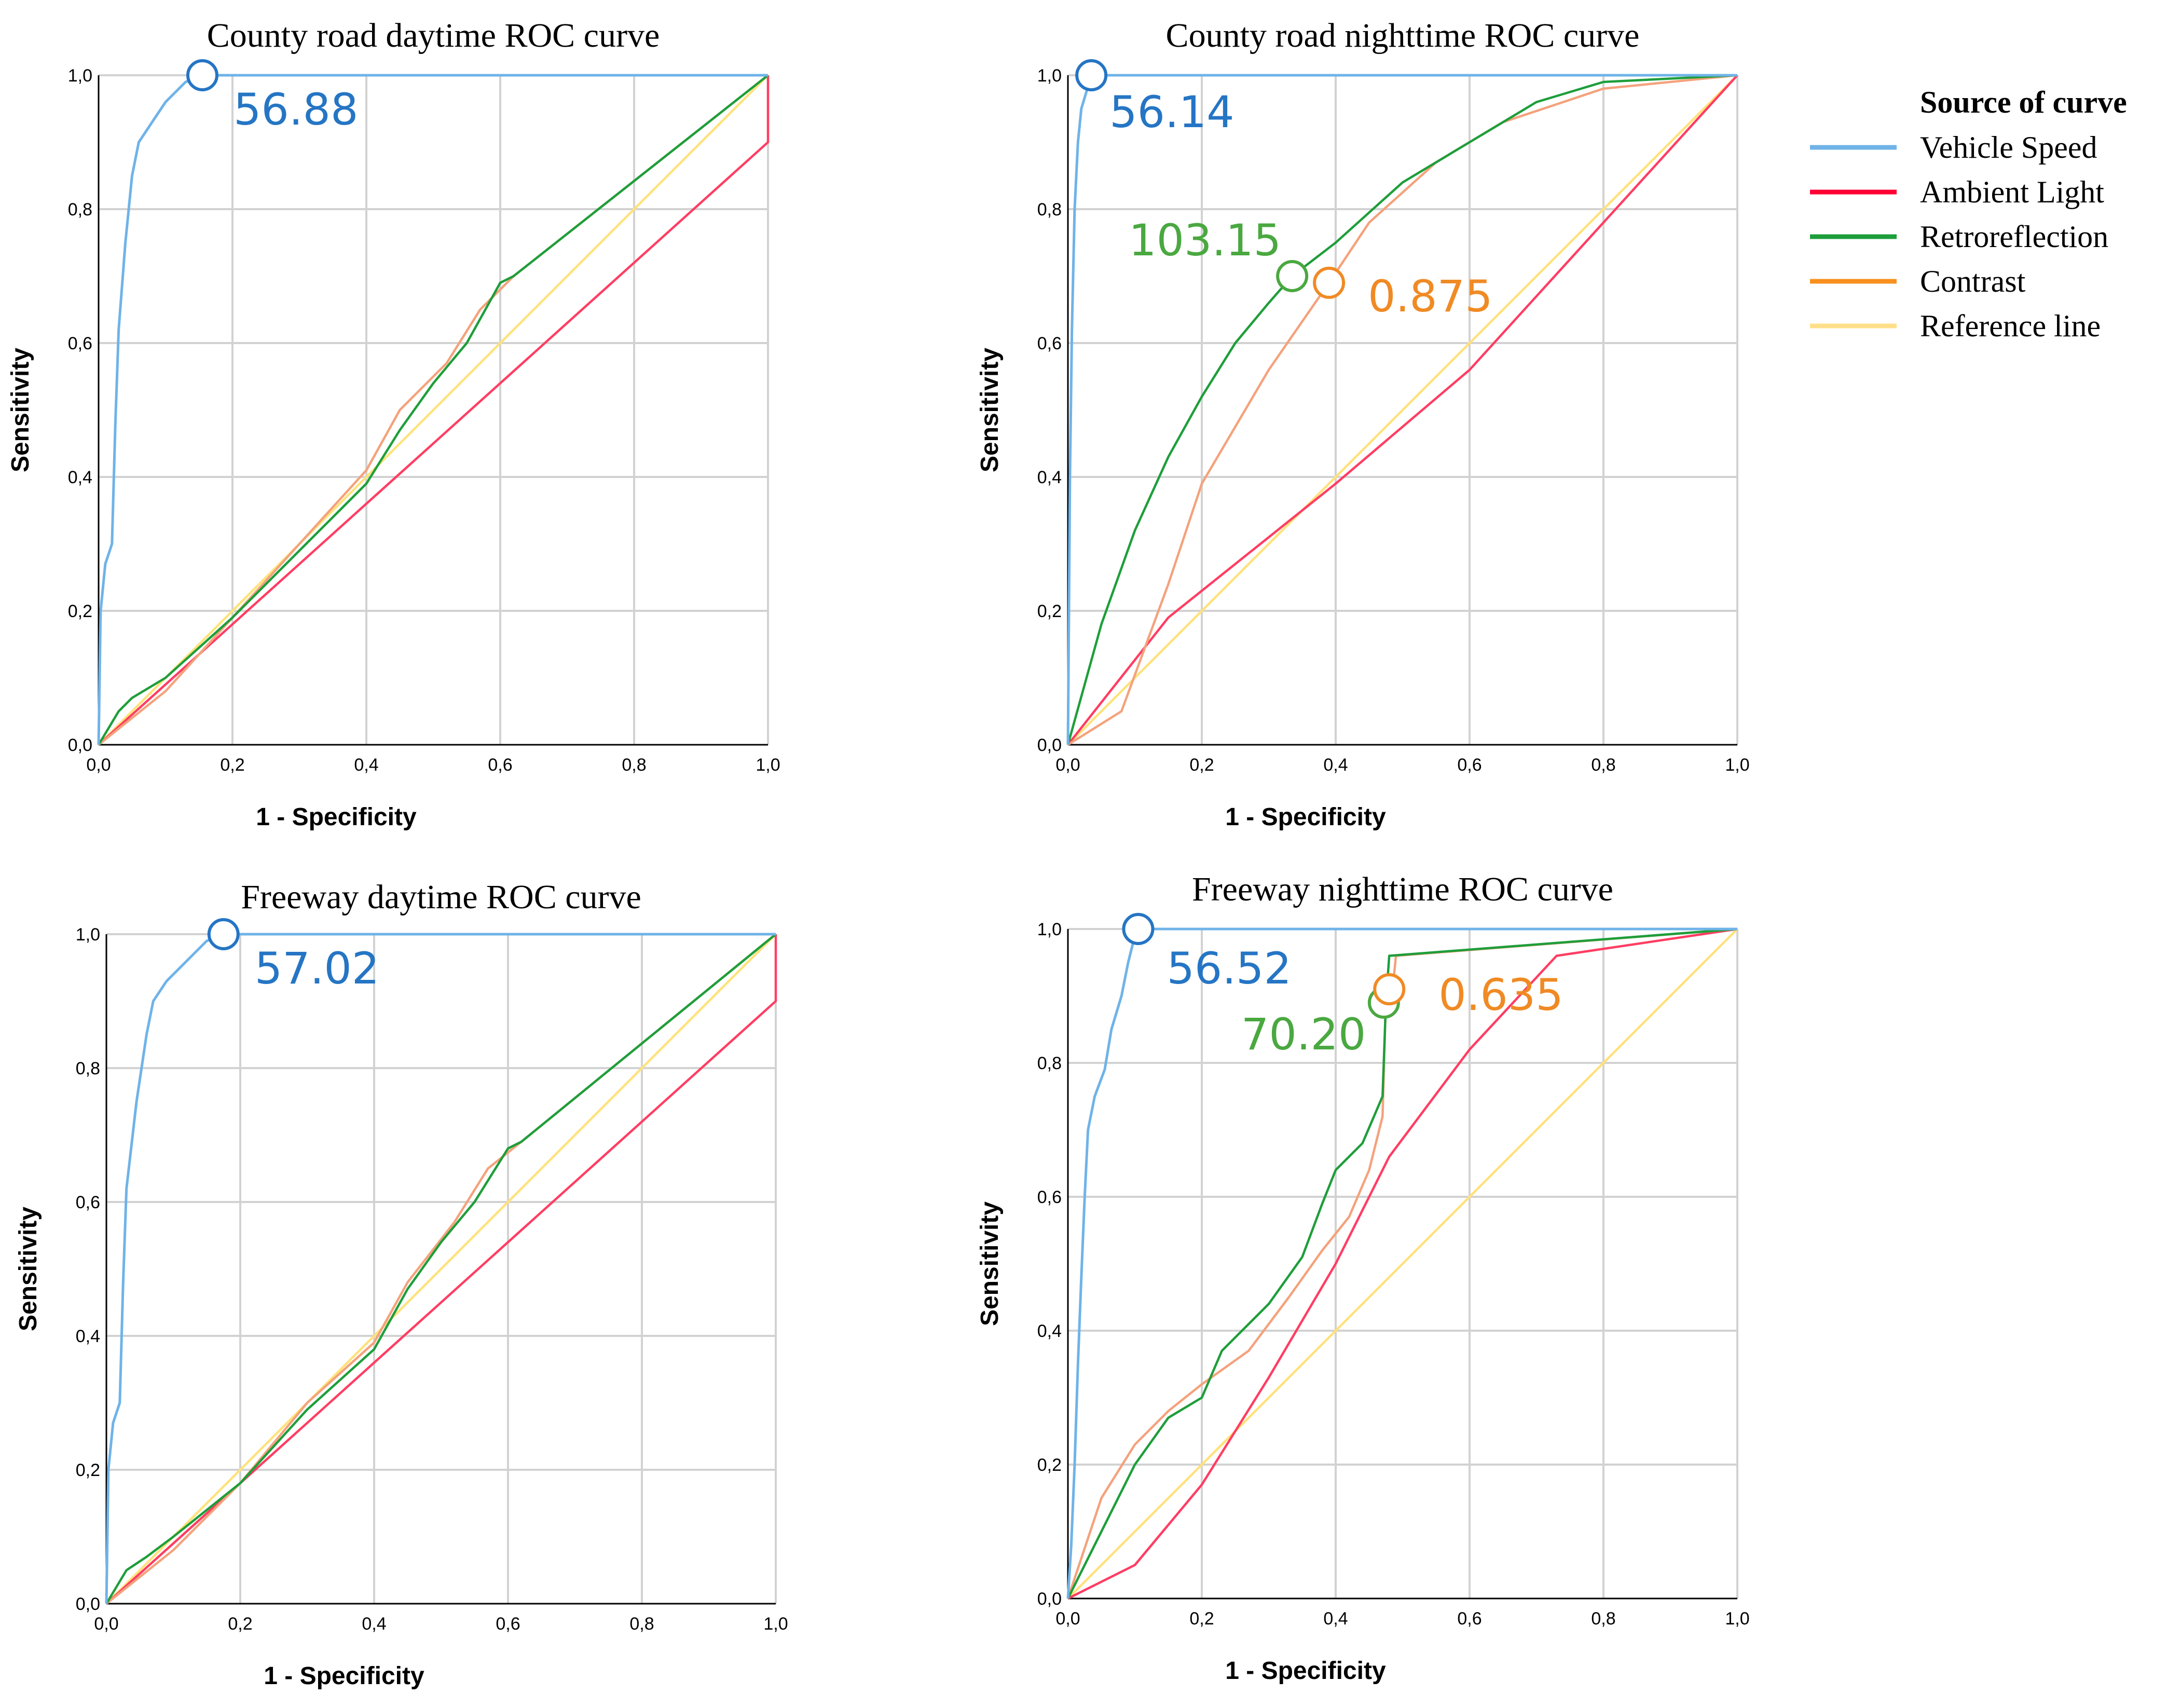  Describe the element at coordinates (1500, 994) in the screenshot. I see `cutoff-label: 0.635` at that location.